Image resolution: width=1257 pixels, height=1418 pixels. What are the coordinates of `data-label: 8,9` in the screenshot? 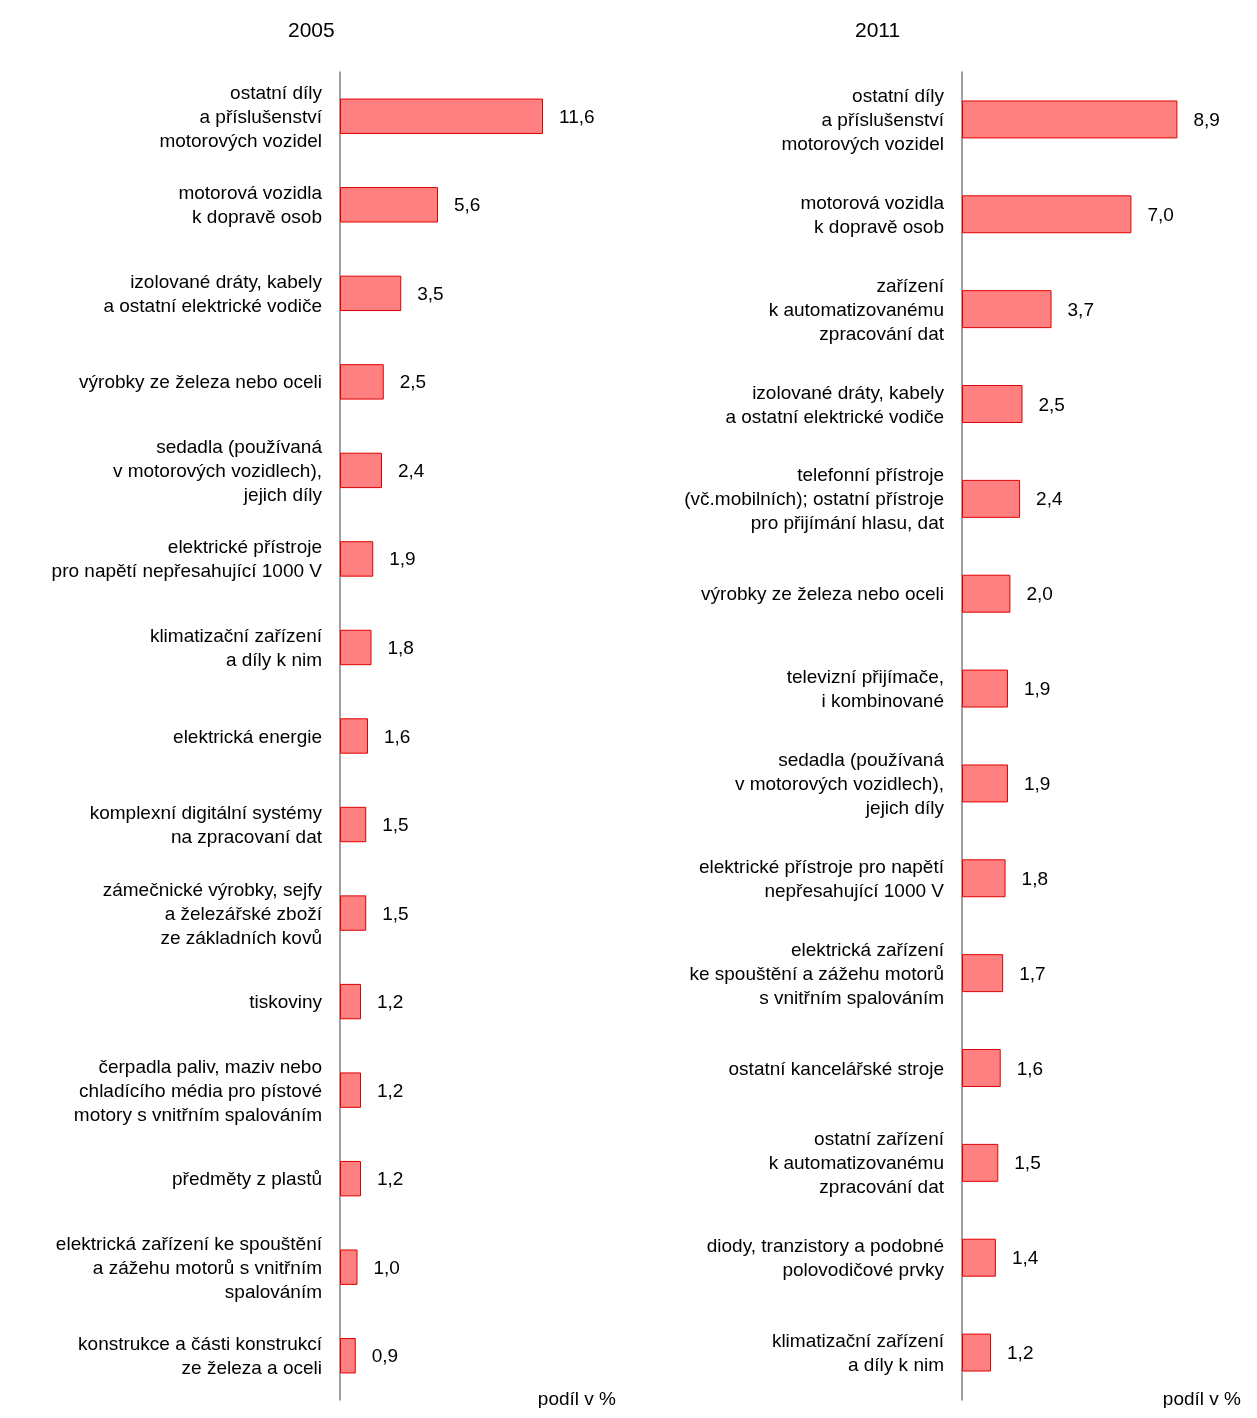 It's located at (1206, 119).